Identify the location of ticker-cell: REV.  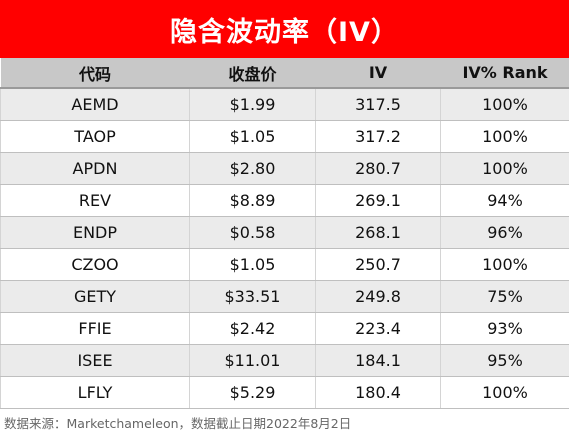
(95, 200).